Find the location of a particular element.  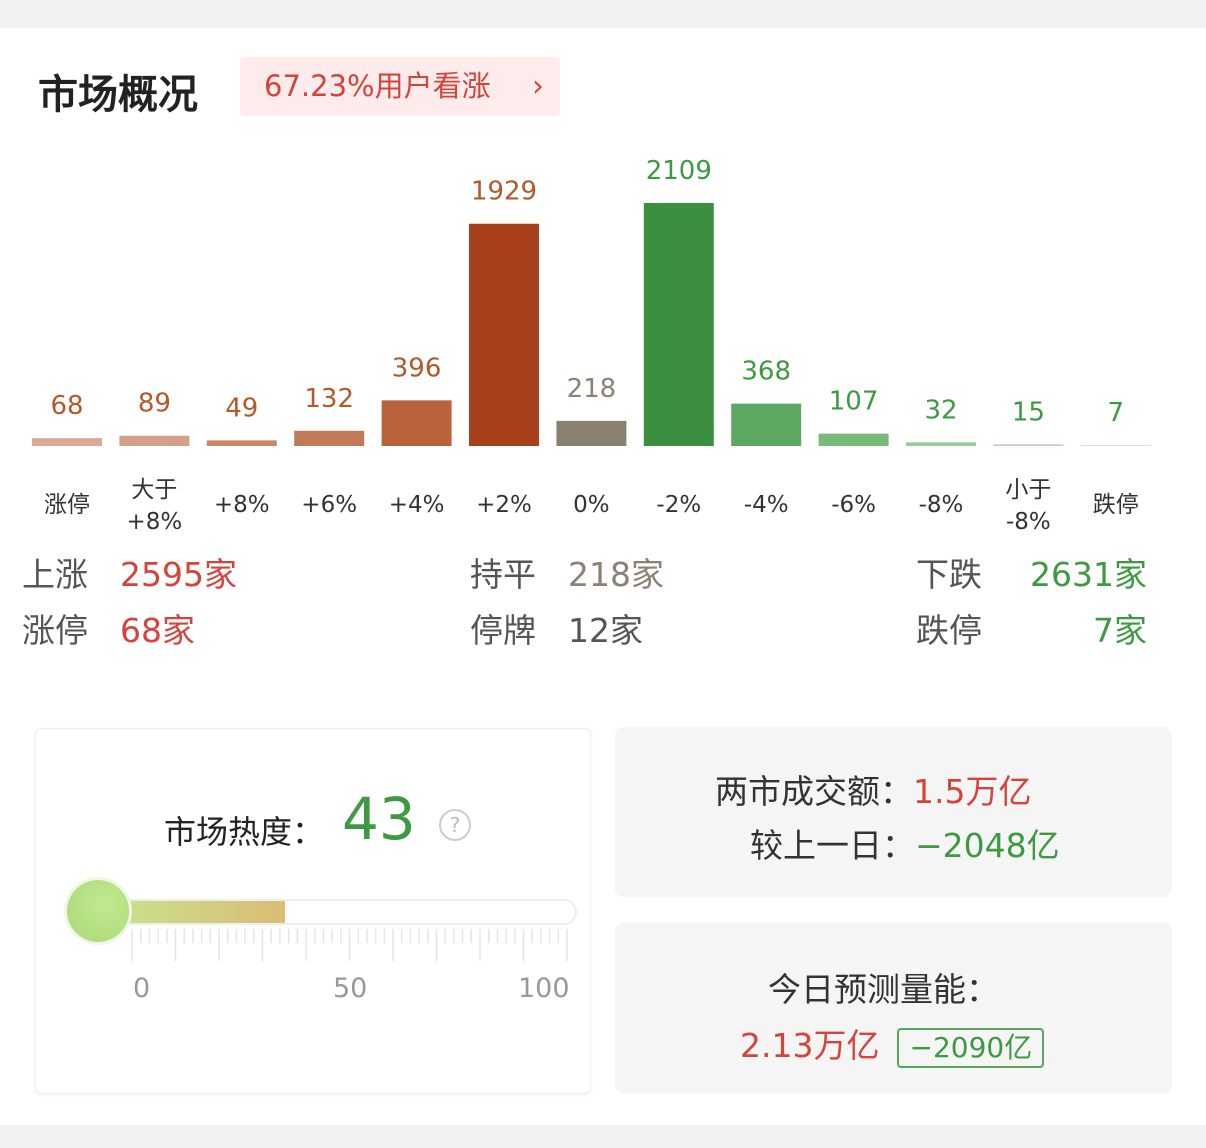

heat-gauge-knob is located at coordinates (98, 911).